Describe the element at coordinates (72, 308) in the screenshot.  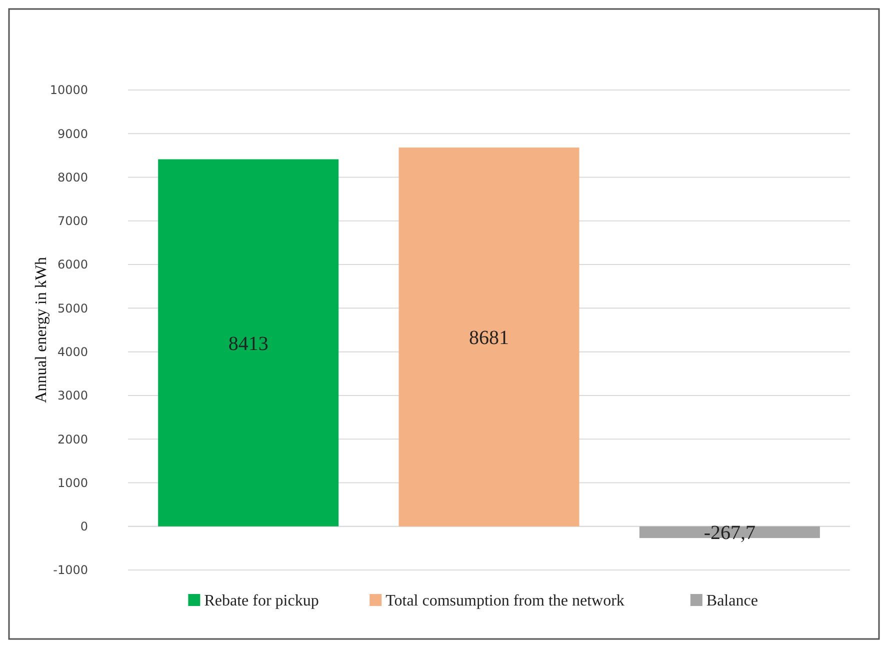
I see `y-tick-label: 5000` at that location.